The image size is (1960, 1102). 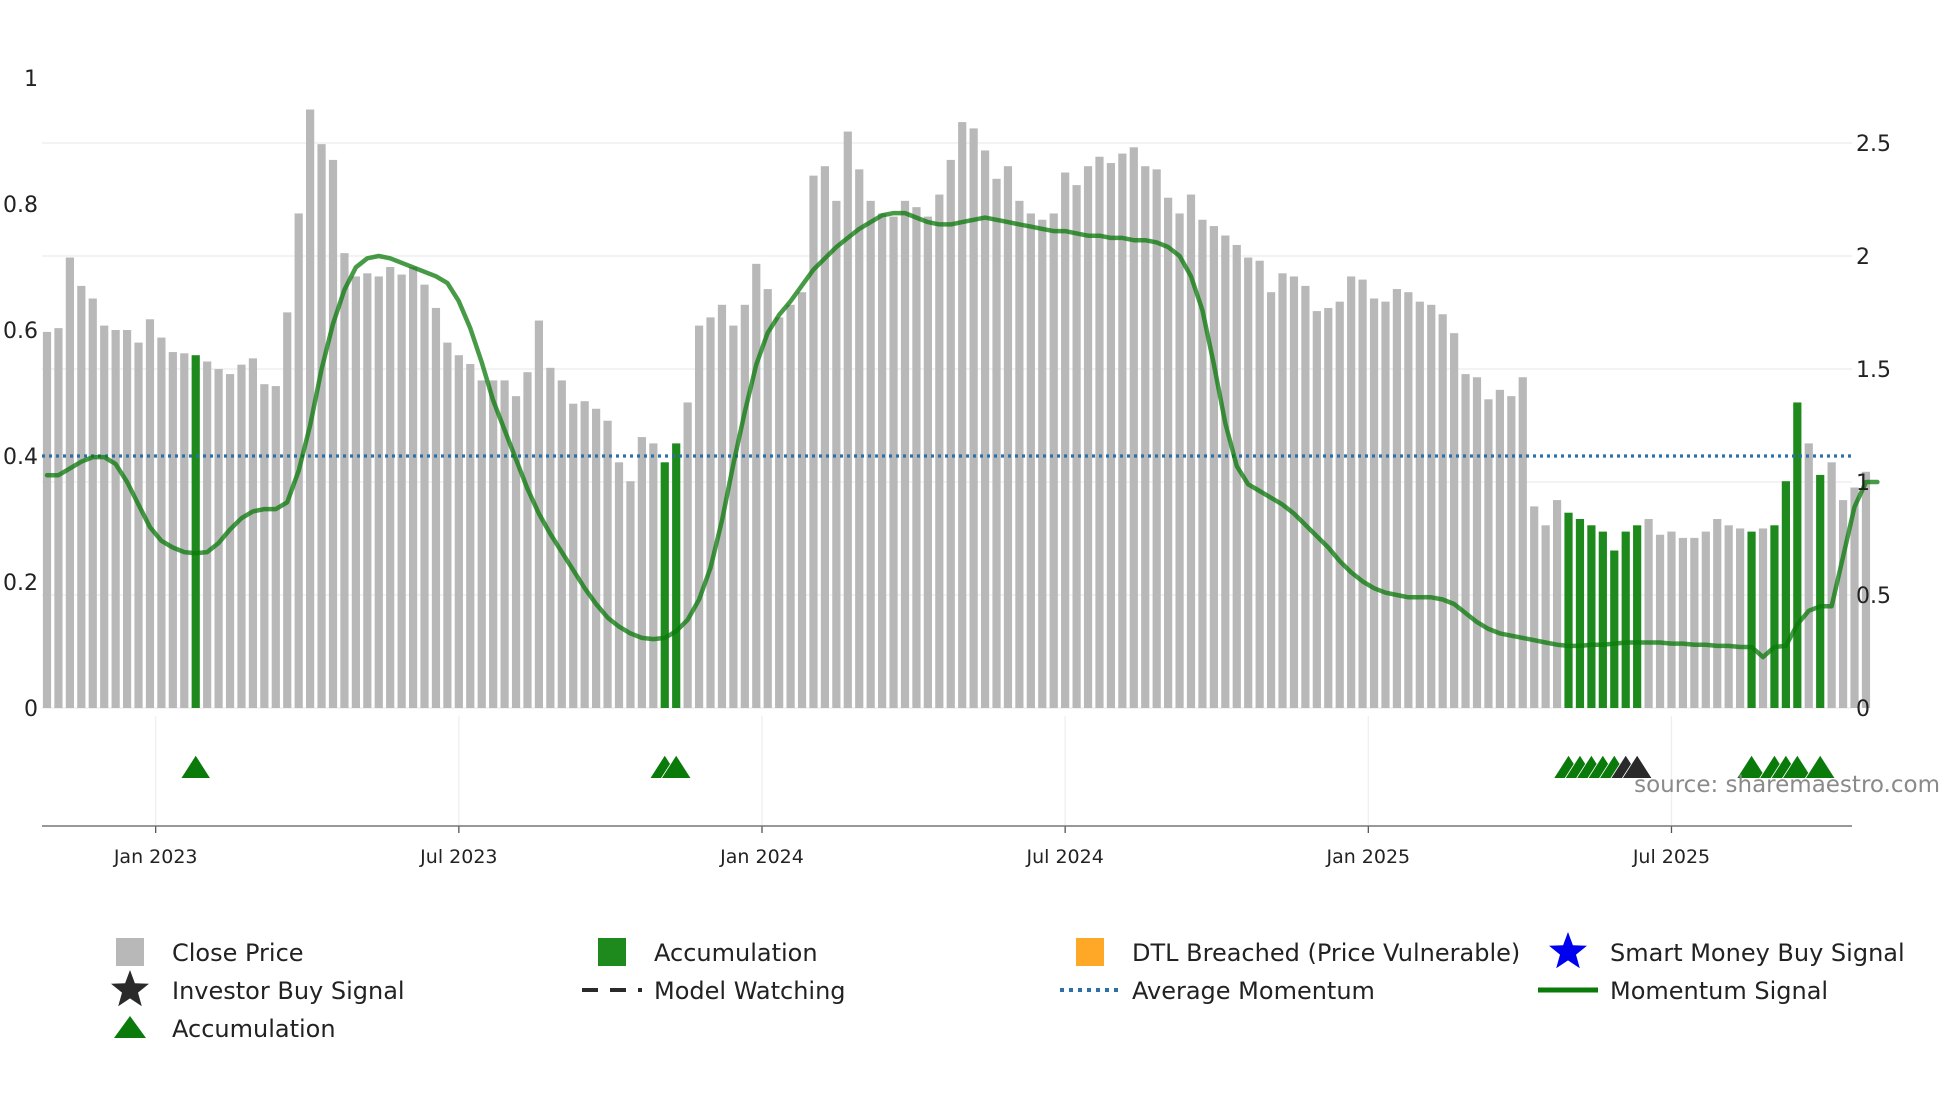 What do you see at coordinates (155, 857) in the screenshot?
I see `x-tick-label: Jan 2023` at bounding box center [155, 857].